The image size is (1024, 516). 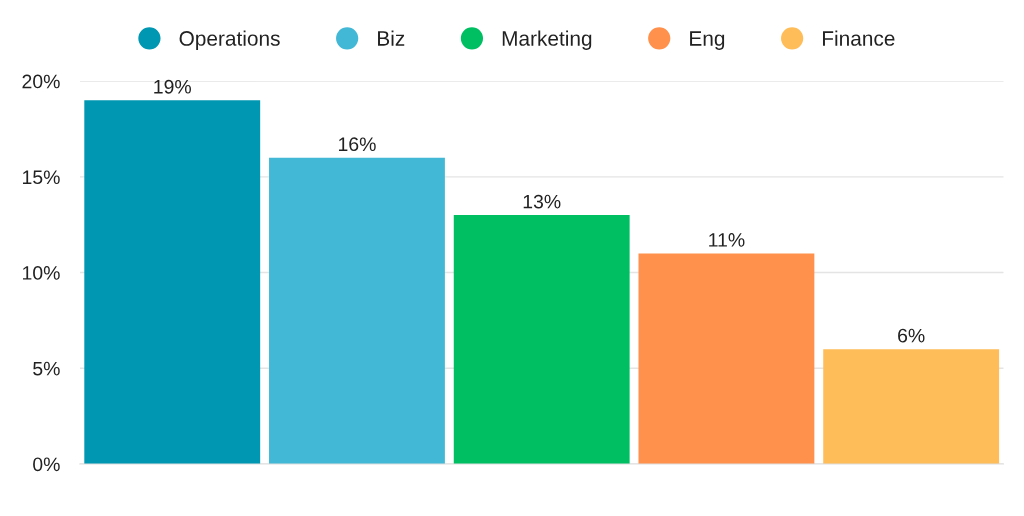 I want to click on data-label: 19%, so click(x=172, y=86).